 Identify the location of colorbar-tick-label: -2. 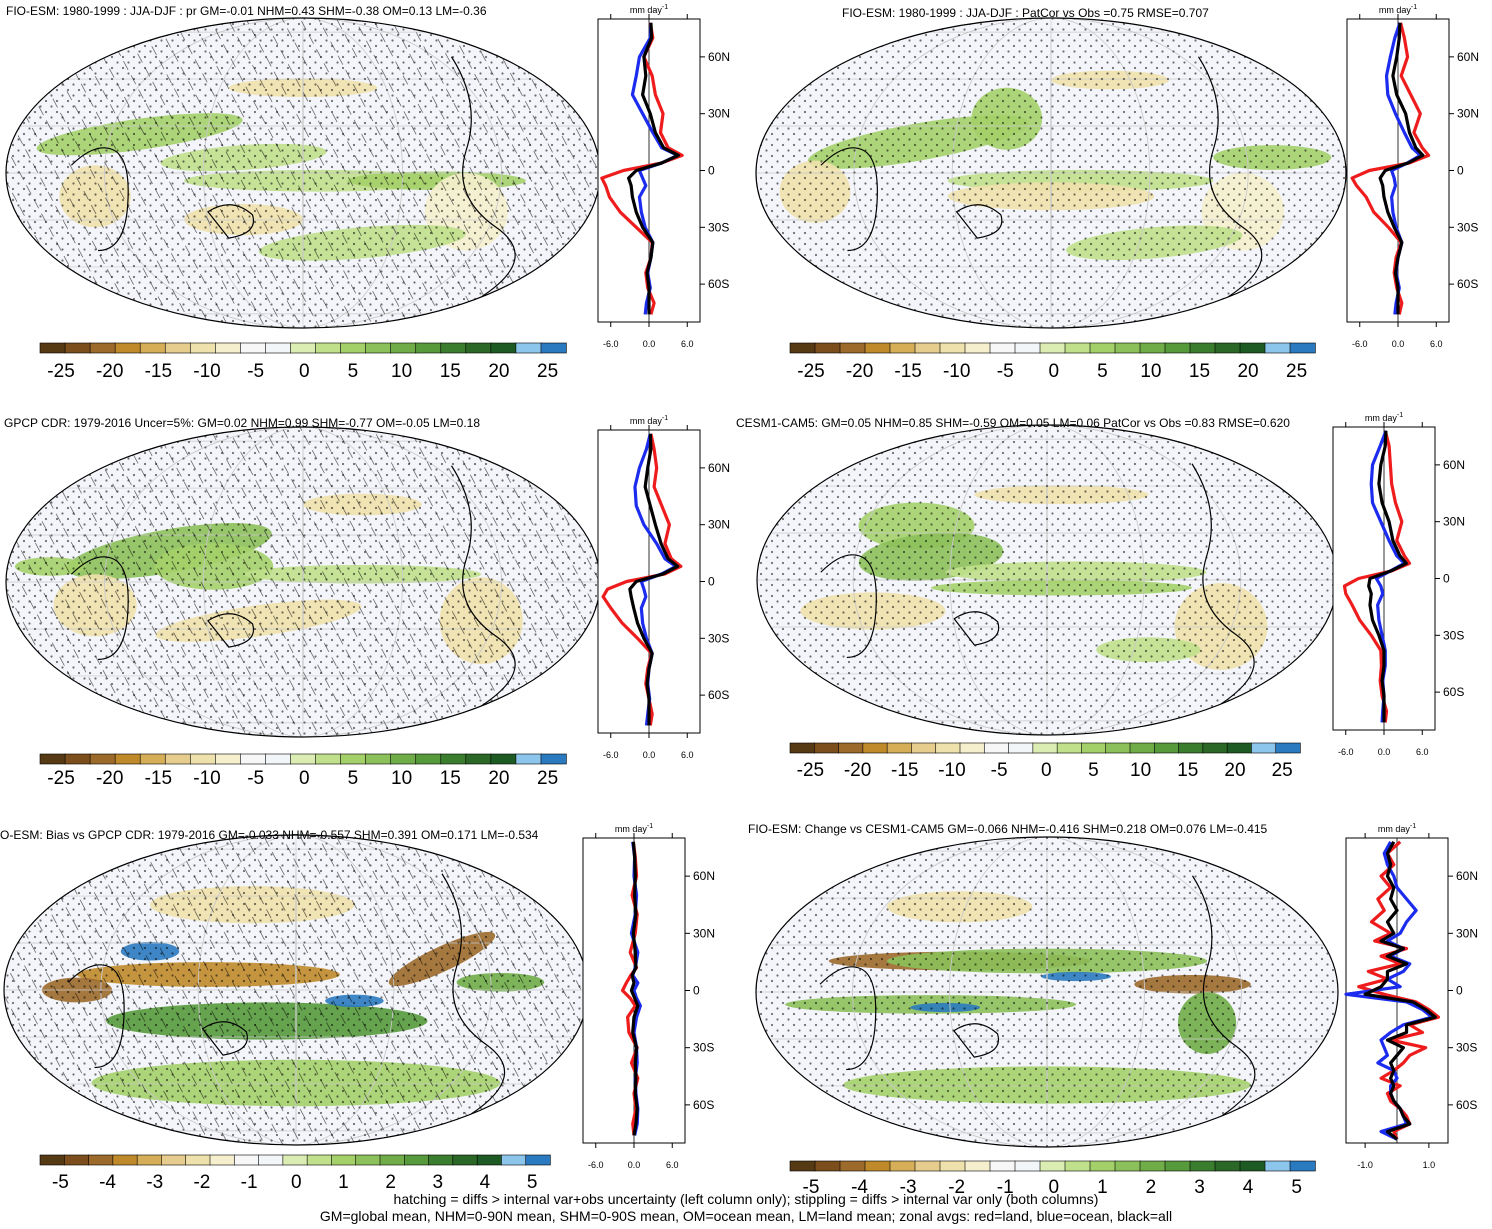
(956, 1187).